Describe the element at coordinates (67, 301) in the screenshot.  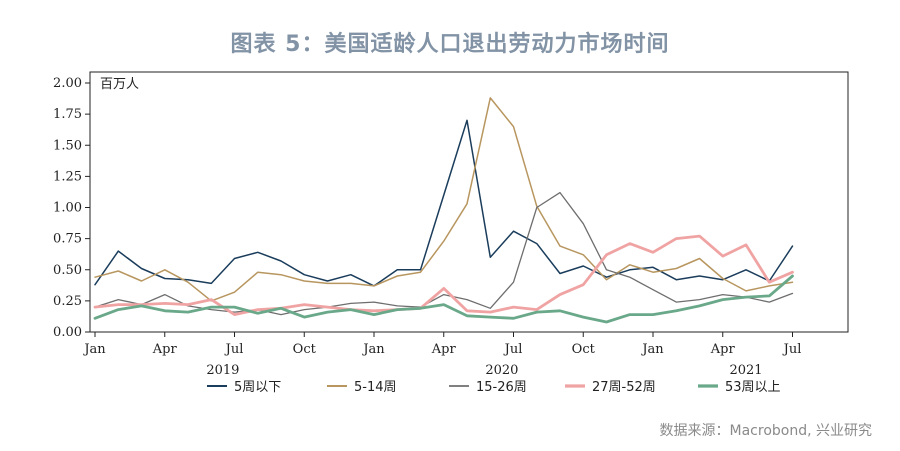
I see `y-tick-label: 0.25` at that location.